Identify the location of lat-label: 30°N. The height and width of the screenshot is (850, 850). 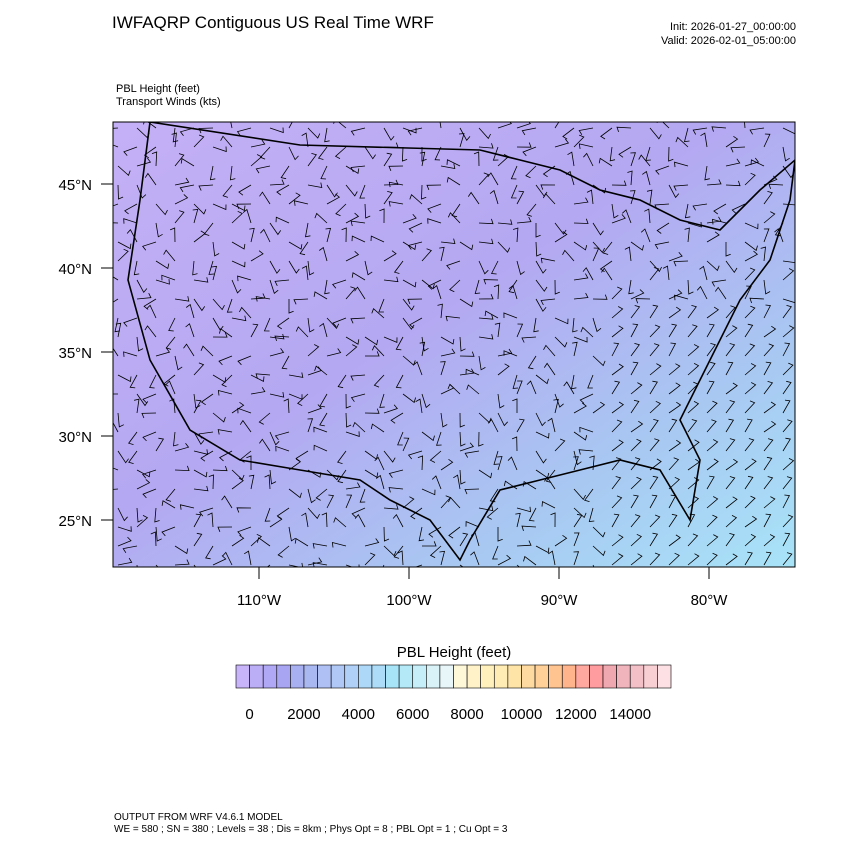
(75, 437).